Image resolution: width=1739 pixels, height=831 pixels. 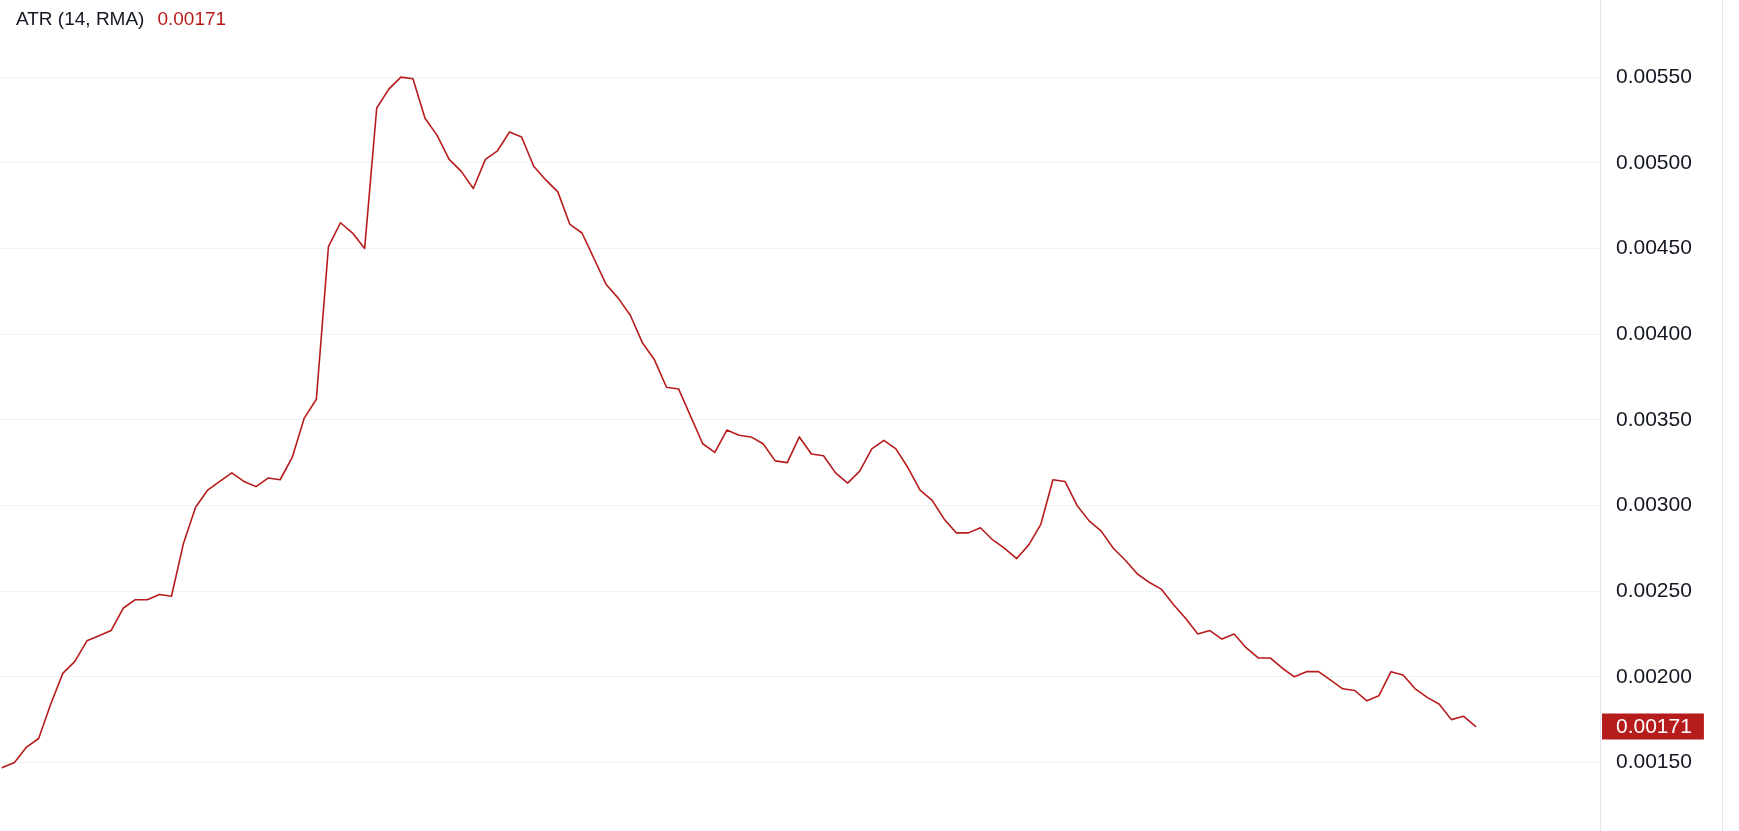 What do you see at coordinates (1654, 761) in the screenshot?
I see `y-tick-label: 0.00150` at bounding box center [1654, 761].